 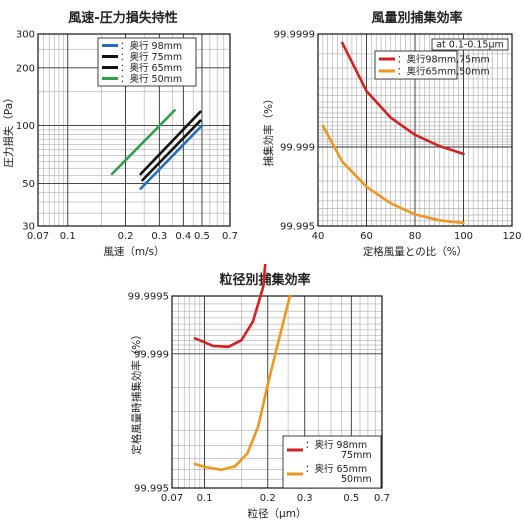 What do you see at coordinates (151, 46) in the screenshot?
I see `legend-label-1: ：奥行 98mm` at bounding box center [151, 46].